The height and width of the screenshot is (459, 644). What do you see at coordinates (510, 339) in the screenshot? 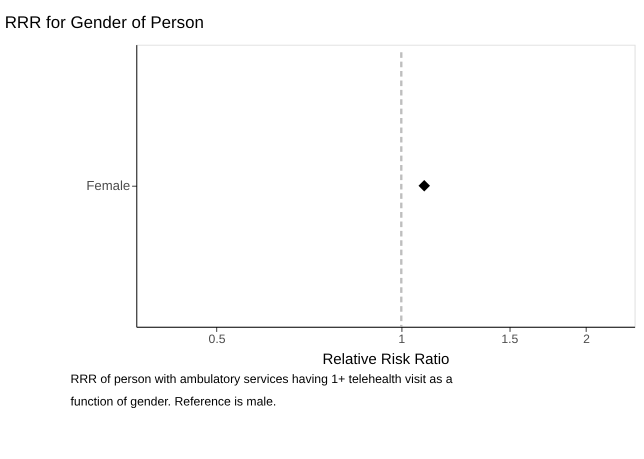
I see `x-tick-label: 1.5` at bounding box center [510, 339].